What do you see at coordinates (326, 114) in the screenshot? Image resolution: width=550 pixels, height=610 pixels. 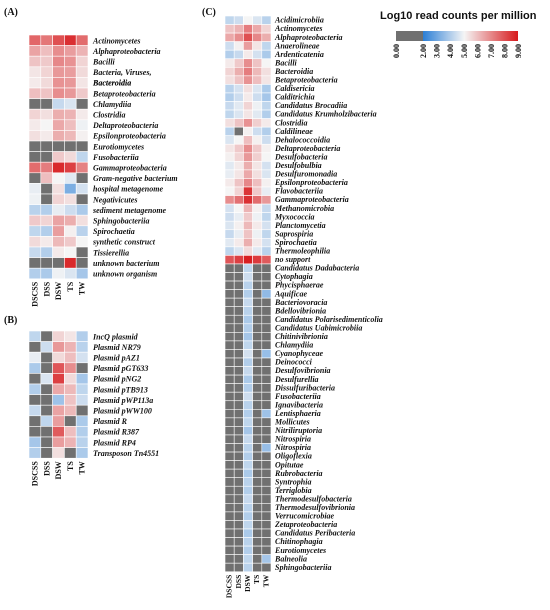 I see `row-label-candidatus-krumholzibacteria: Candidatus Krumholzibacteria` at bounding box center [326, 114].